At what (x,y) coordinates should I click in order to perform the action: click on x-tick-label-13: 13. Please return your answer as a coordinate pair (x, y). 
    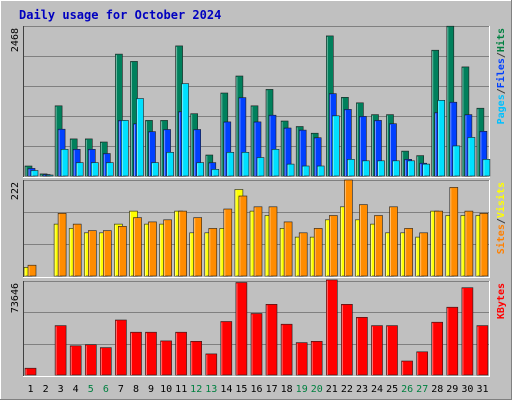
    Looking at the image, I should click on (211, 389).